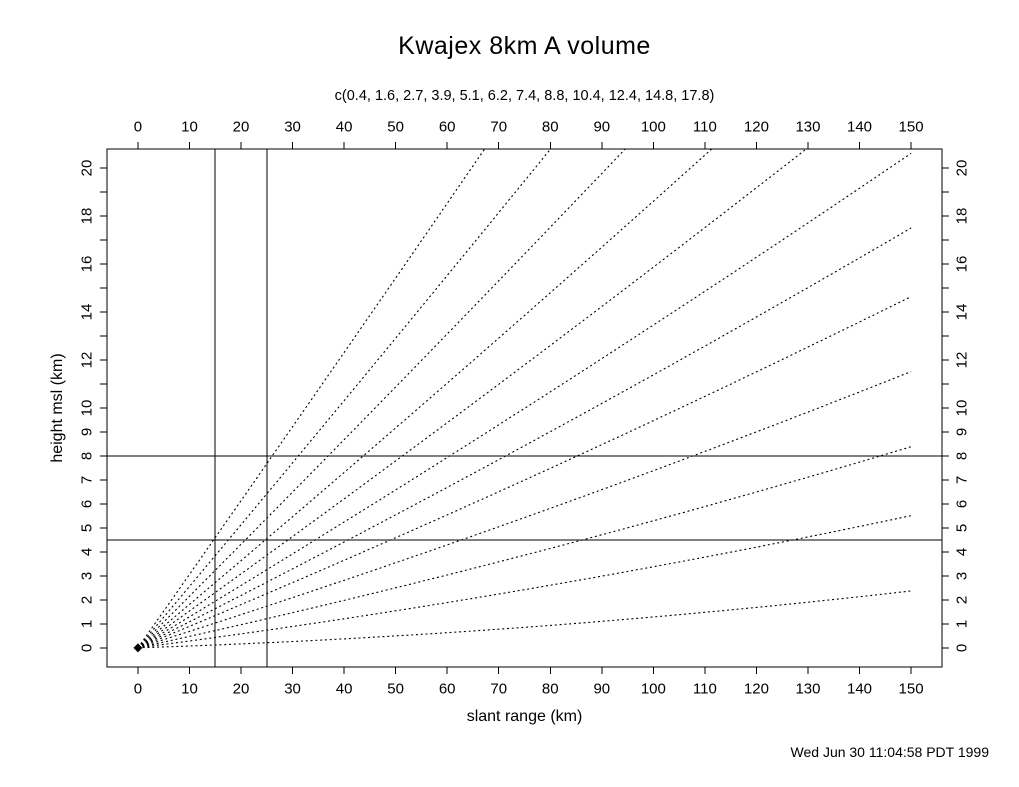  I want to click on y-tick-label-left: 8, so click(87, 456).